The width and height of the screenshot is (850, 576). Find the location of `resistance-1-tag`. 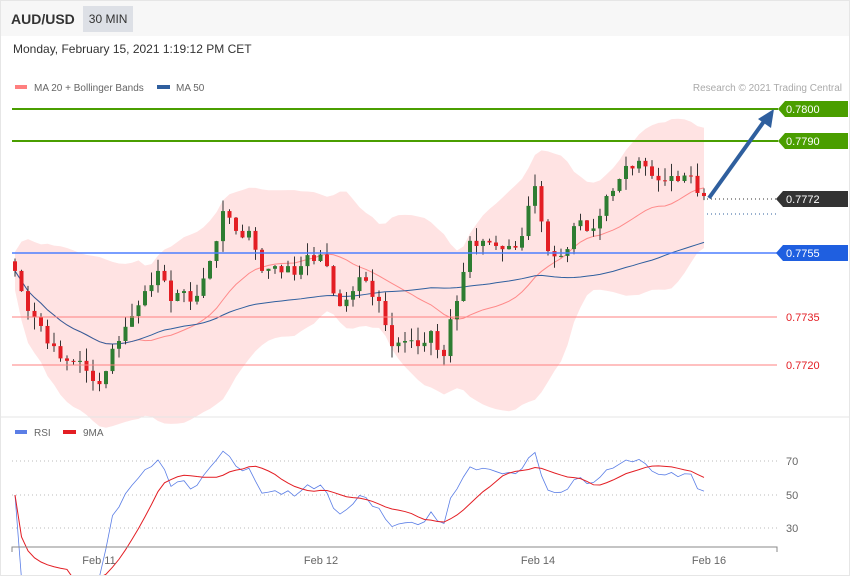

resistance-1-tag is located at coordinates (813, 141).